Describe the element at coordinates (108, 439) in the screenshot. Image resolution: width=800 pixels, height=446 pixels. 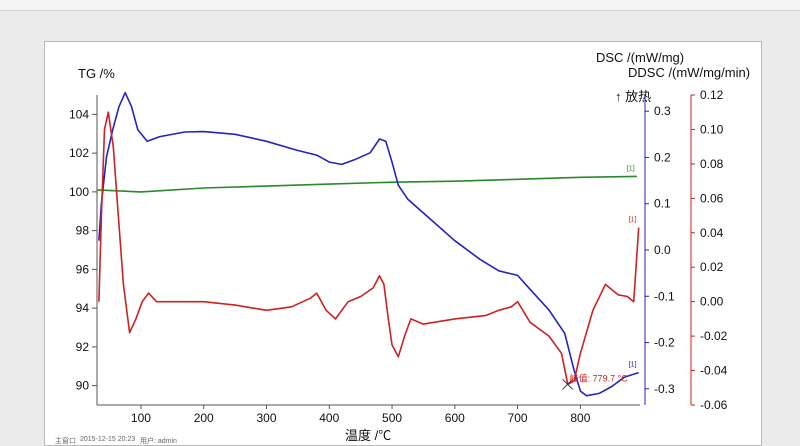
I see `footer-datetime: 2015-12-15 20:23` at that location.